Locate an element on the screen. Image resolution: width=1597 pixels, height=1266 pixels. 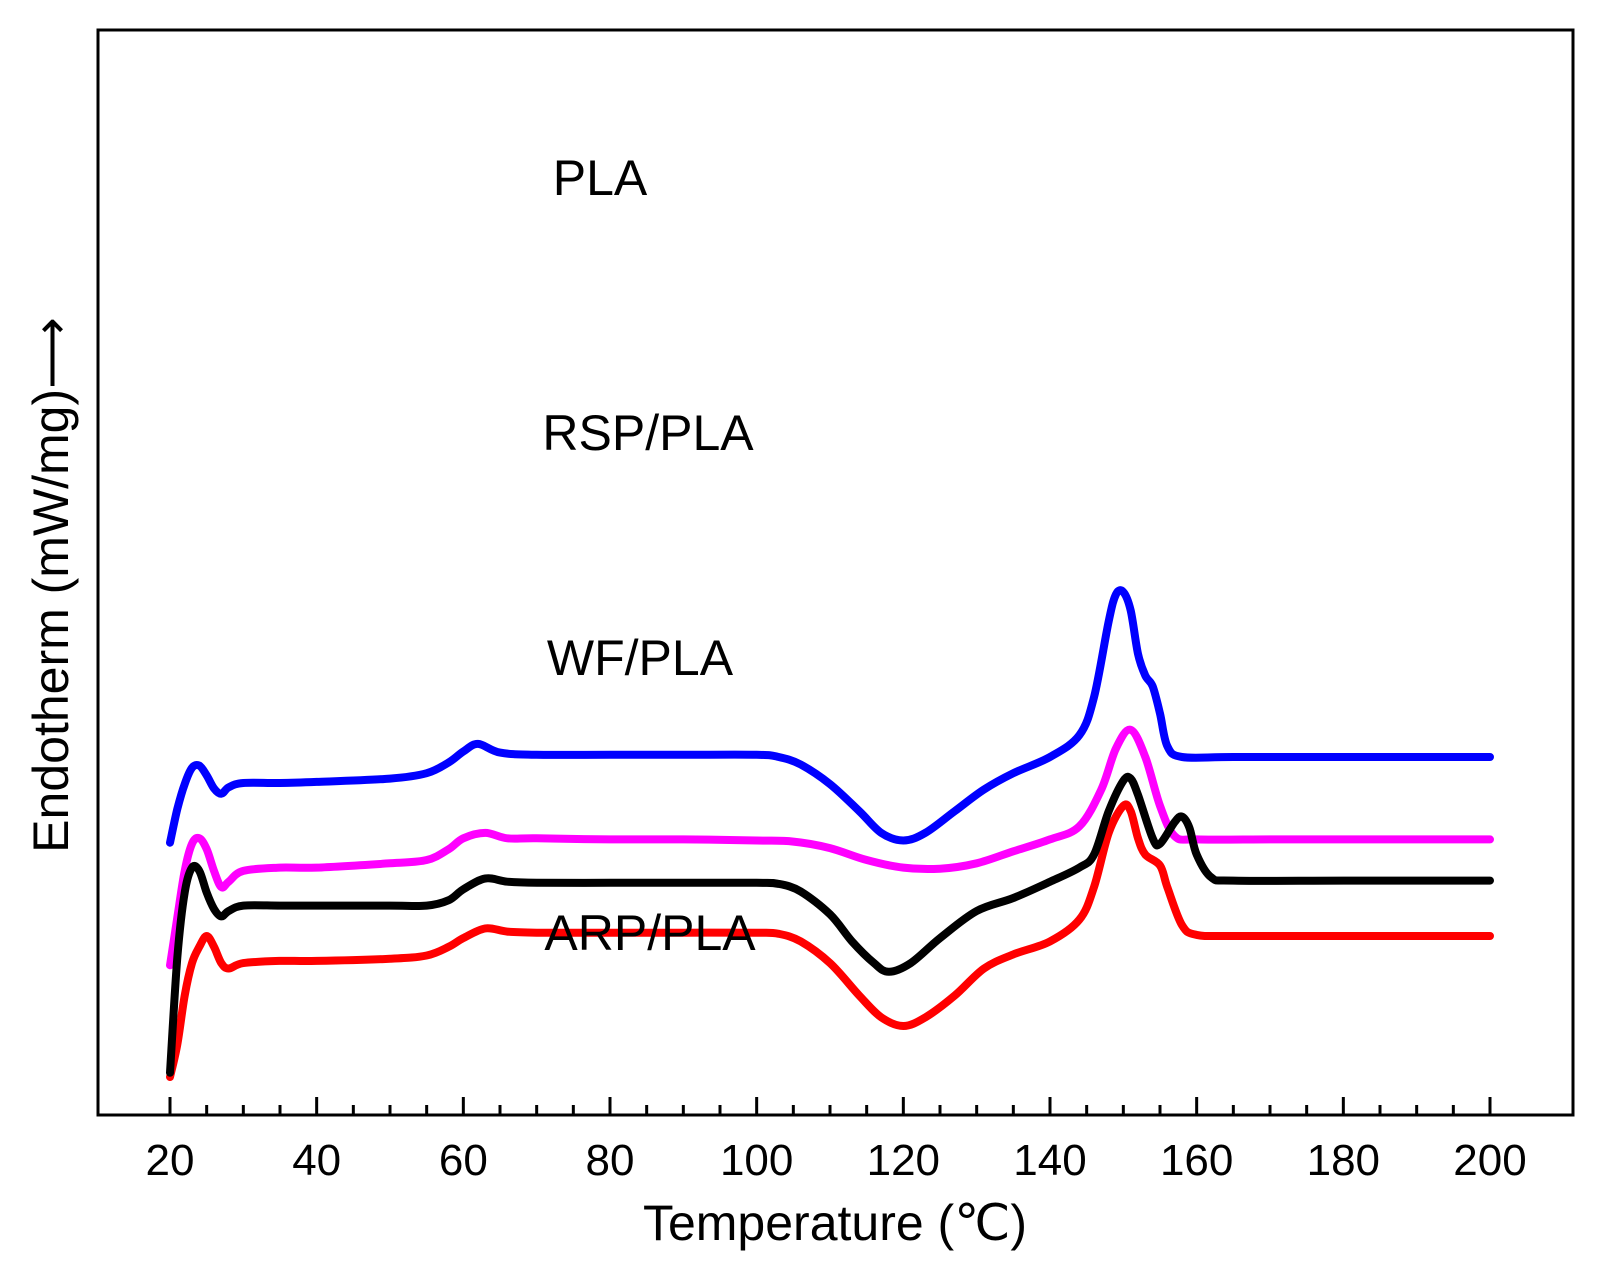
x-tick-label: 40 is located at coordinates (316, 1160).